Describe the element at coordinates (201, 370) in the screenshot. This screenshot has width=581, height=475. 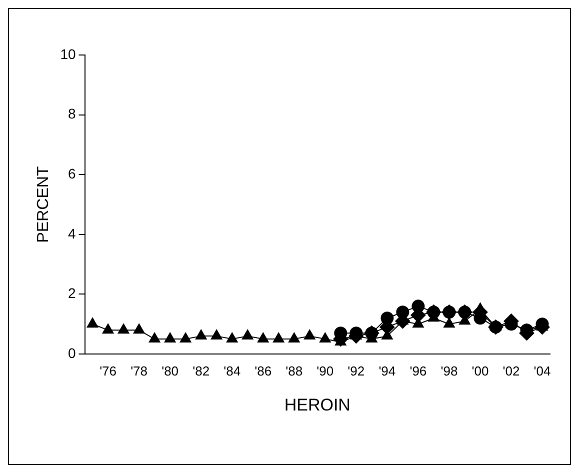
I see `x-tick-label: '82` at that location.